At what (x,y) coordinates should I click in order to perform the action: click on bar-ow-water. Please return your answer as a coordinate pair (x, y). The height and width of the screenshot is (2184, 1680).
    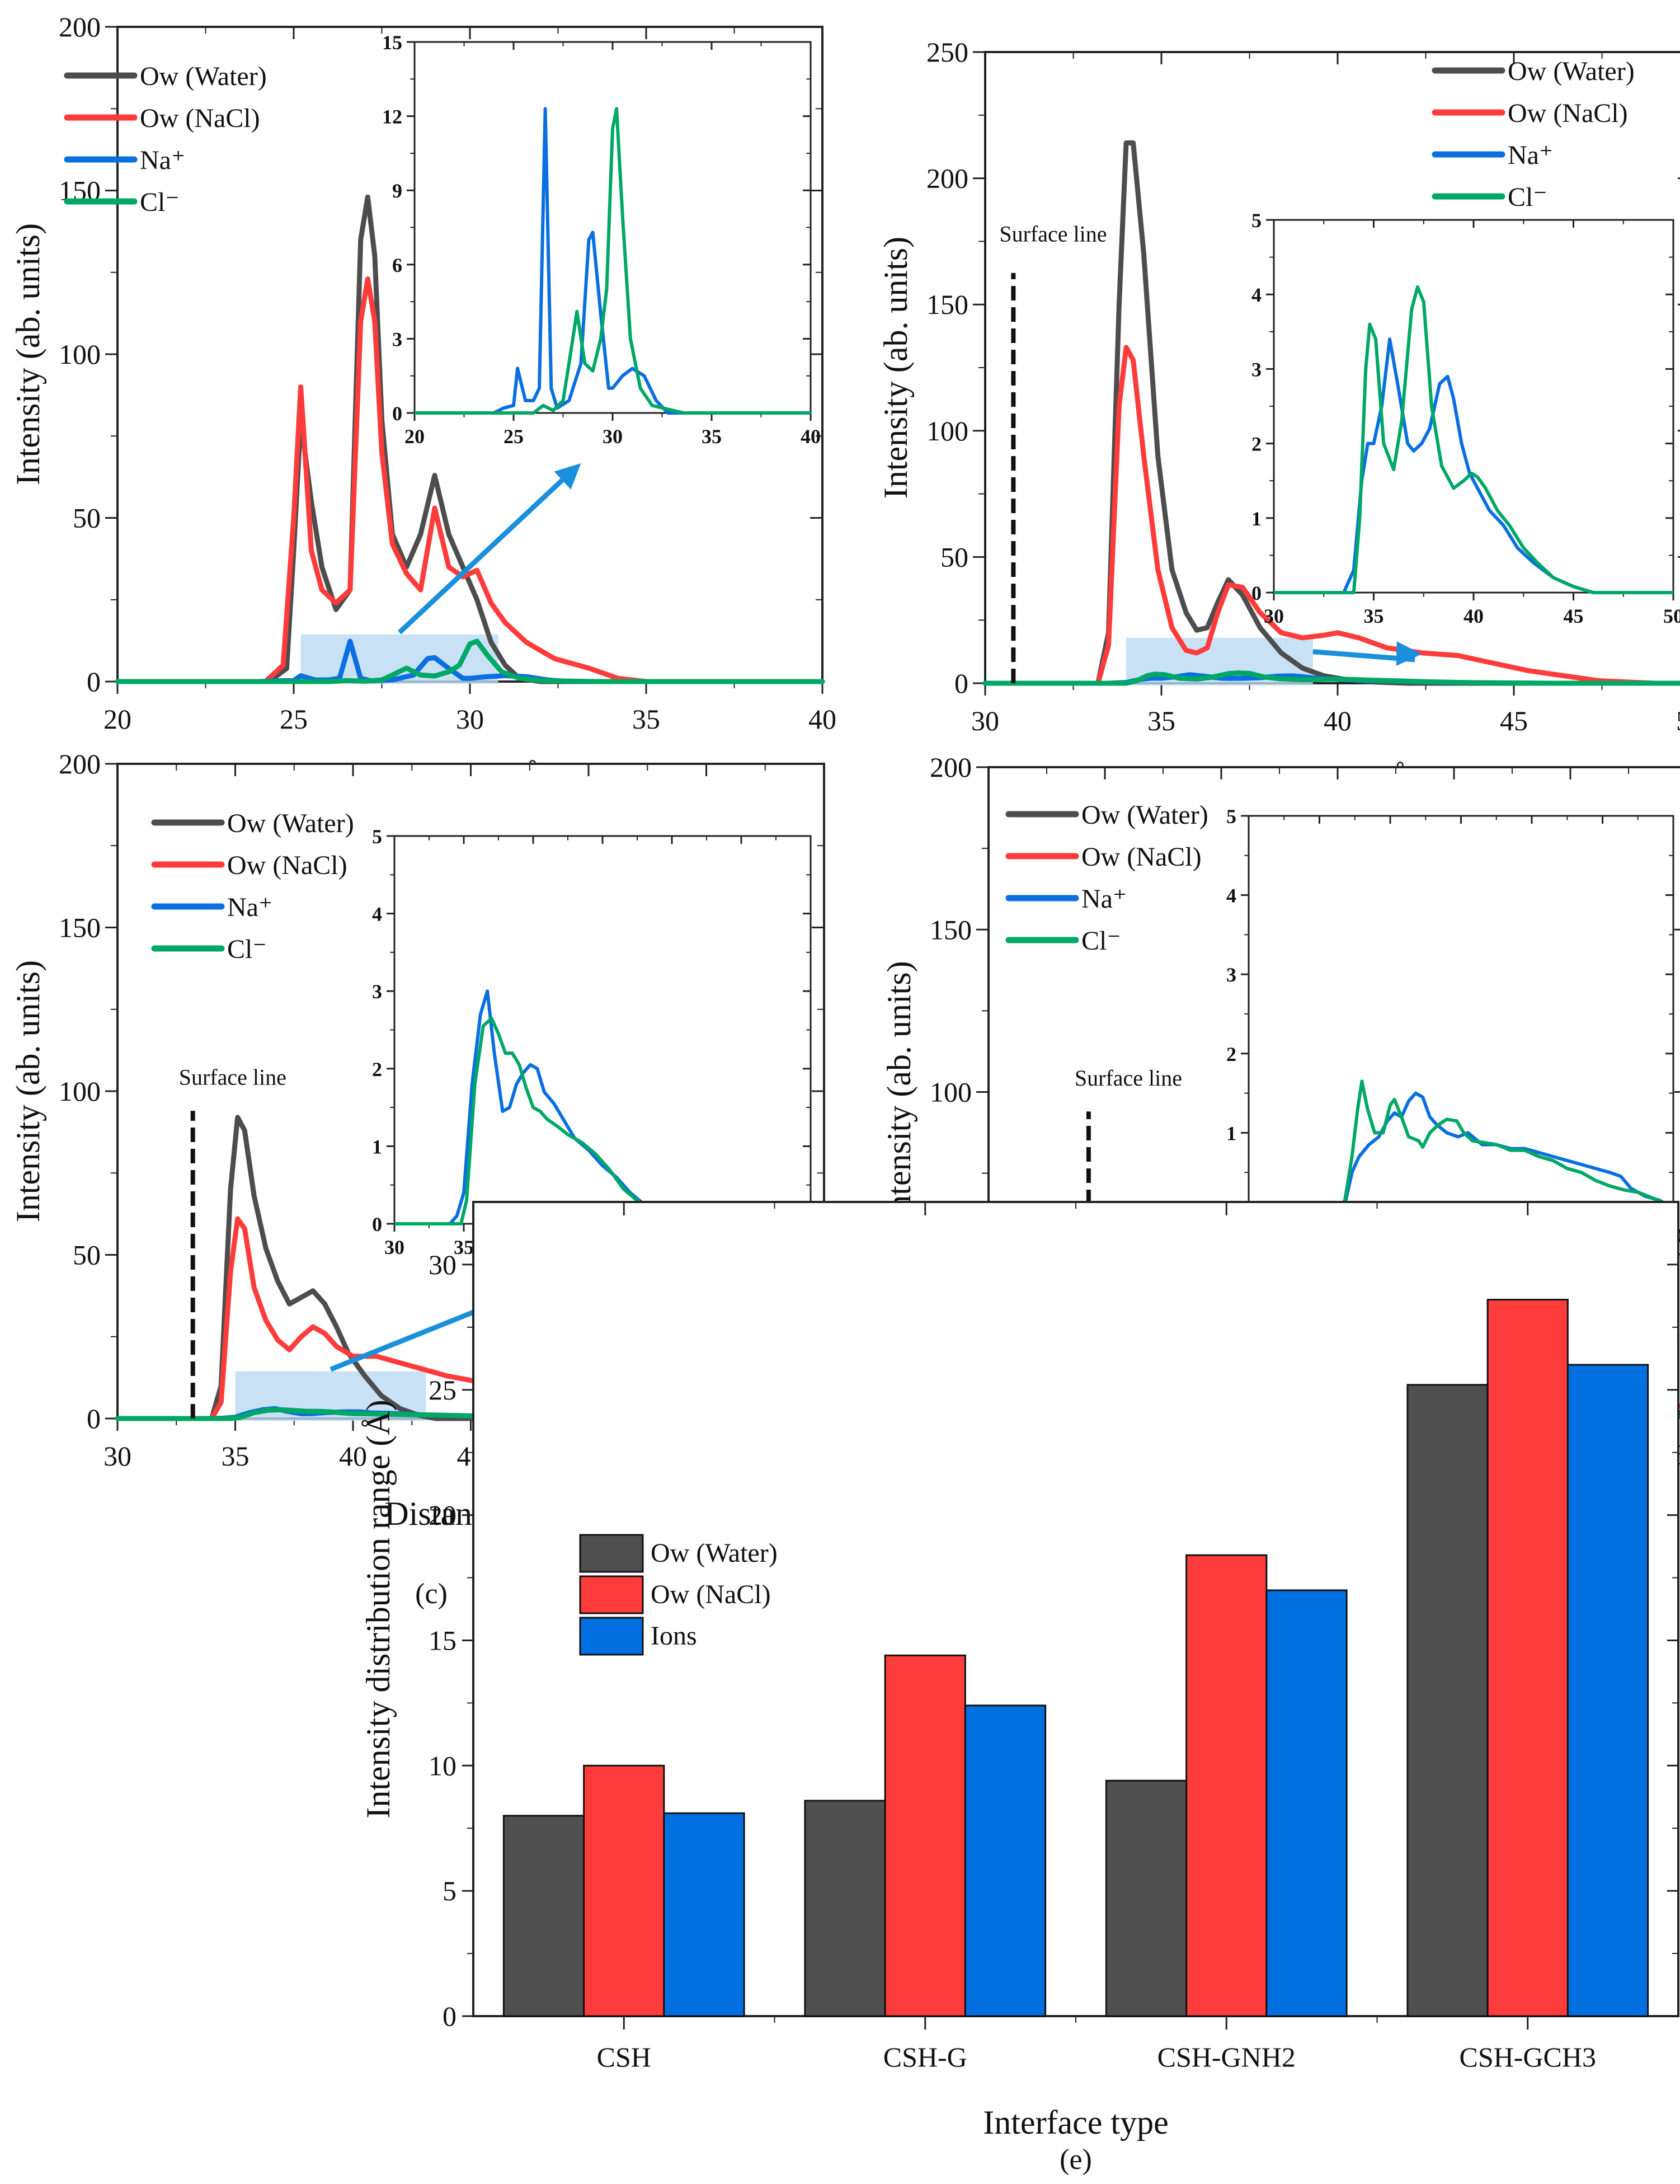
    Looking at the image, I should click on (1147, 1898).